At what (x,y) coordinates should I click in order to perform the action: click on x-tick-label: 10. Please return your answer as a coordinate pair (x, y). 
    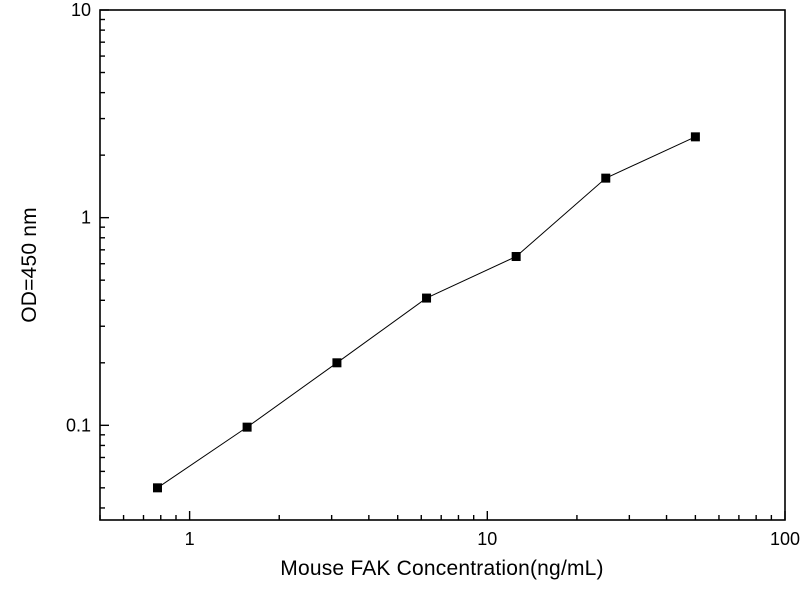
    Looking at the image, I should click on (487, 539).